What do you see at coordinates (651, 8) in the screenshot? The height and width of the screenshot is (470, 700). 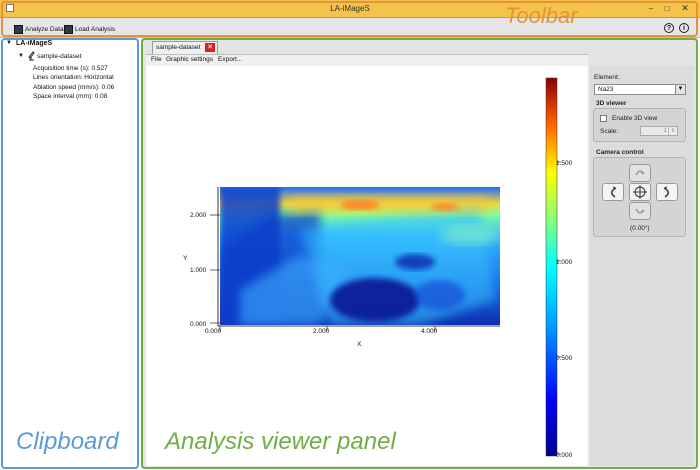 I see `minimize-icon: –` at bounding box center [651, 8].